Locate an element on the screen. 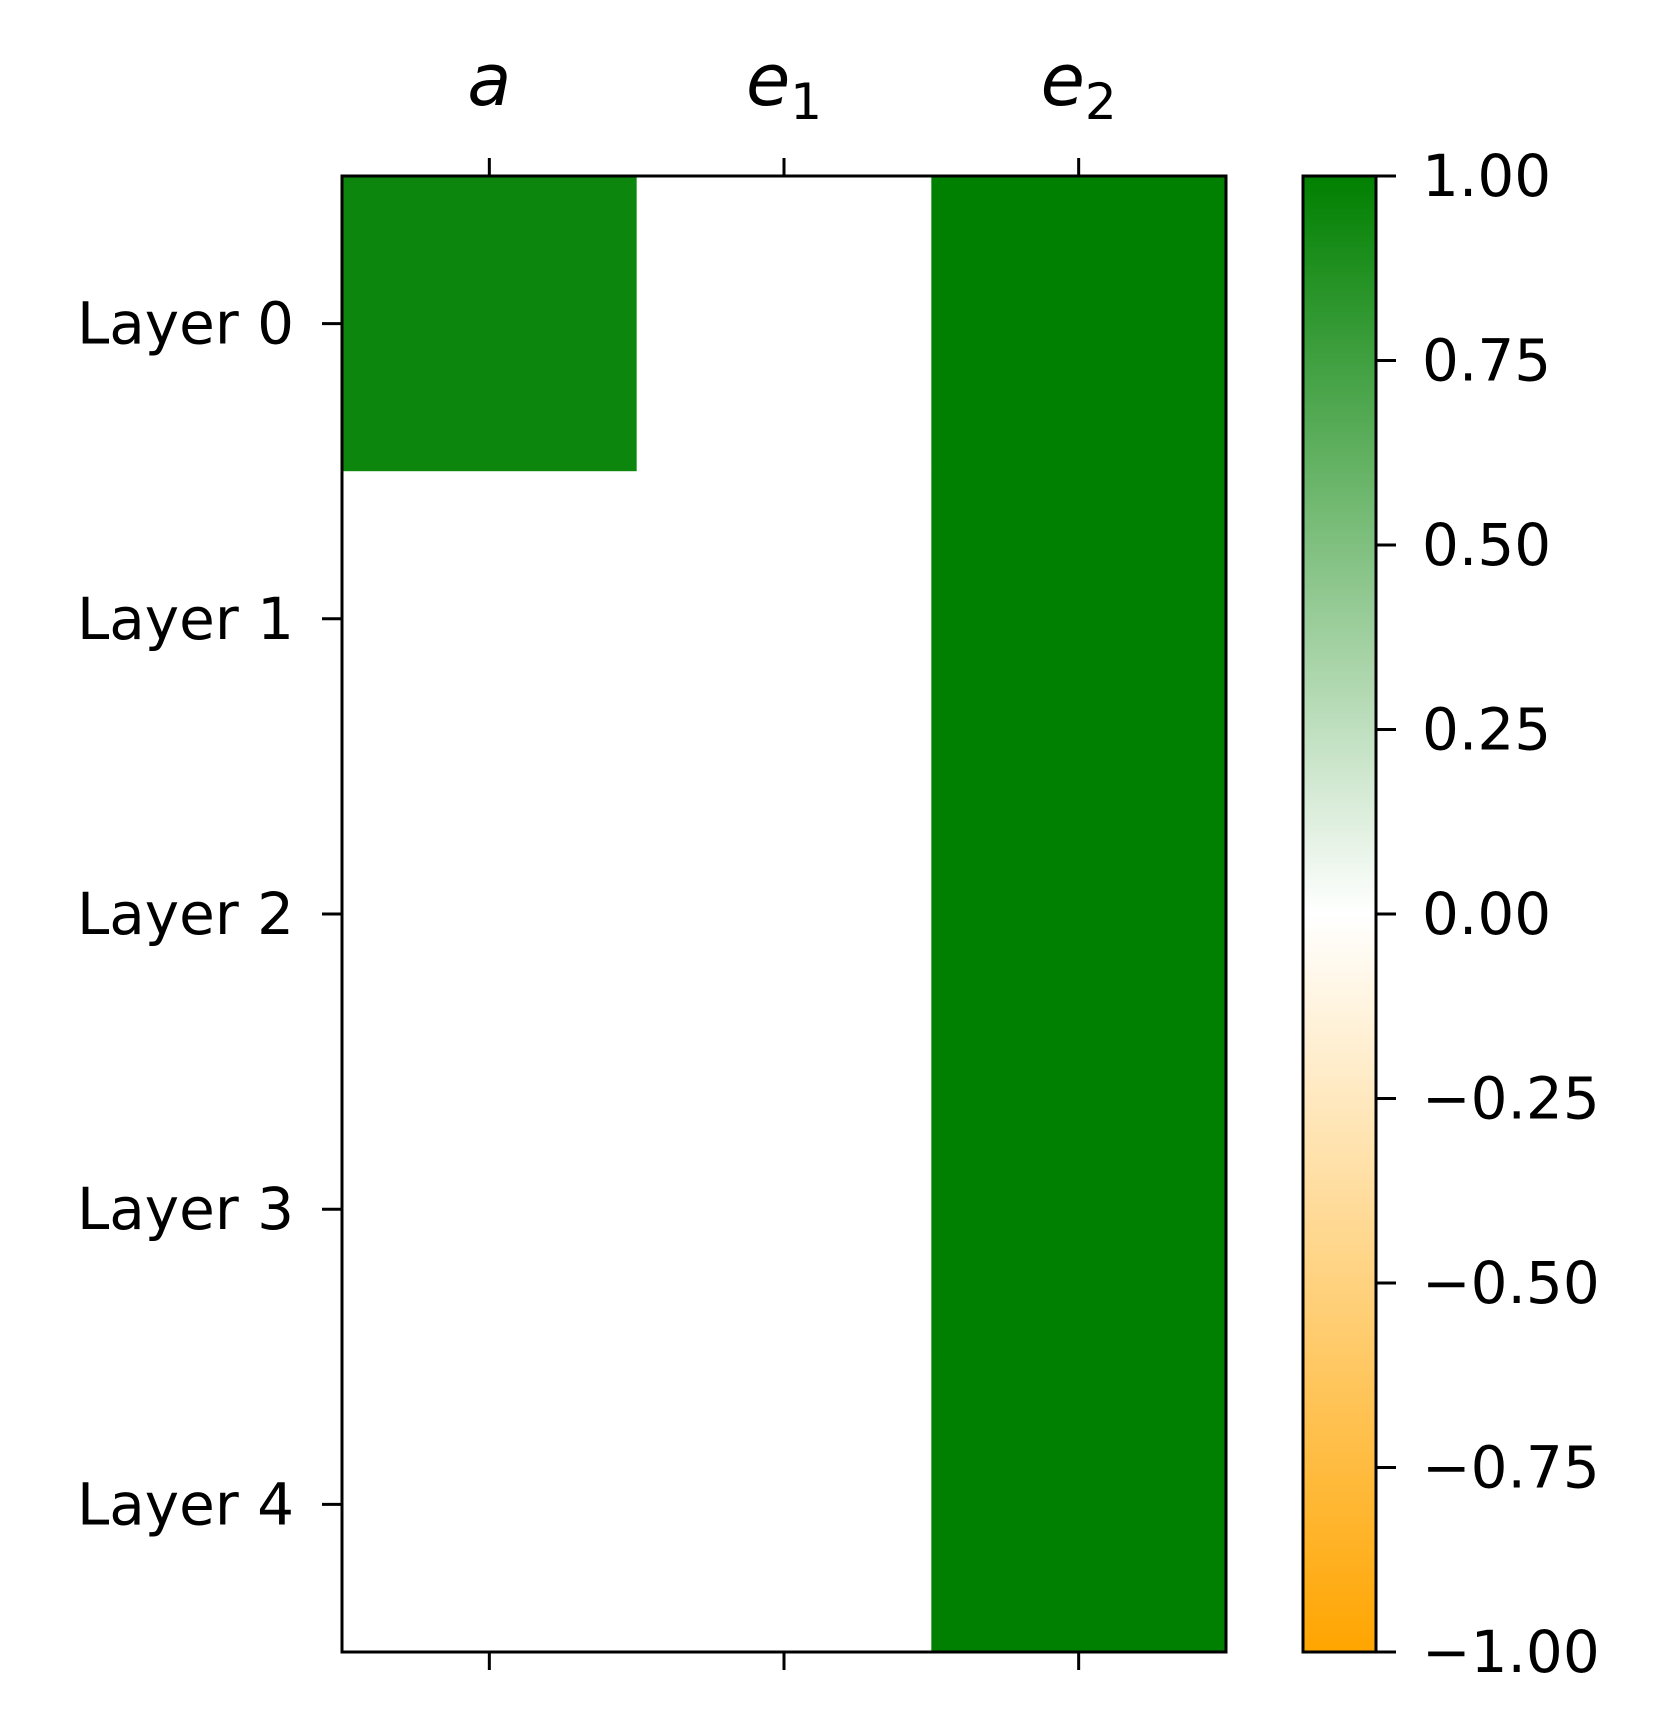  colorbar-tick-label: −0.25 is located at coordinates (1511, 1099).